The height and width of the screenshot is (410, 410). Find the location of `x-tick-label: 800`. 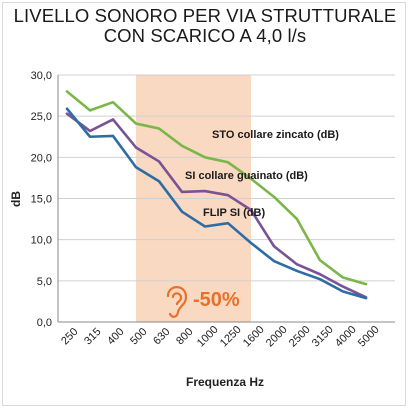

x-tick-label: 800 is located at coordinates (184, 336).